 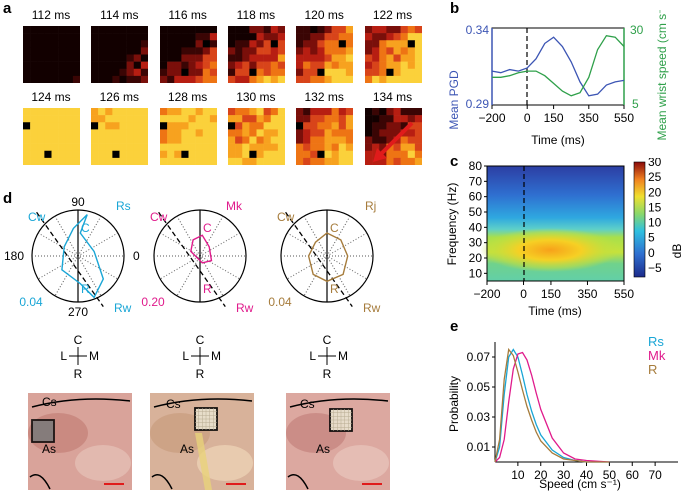 I want to click on wave-direction-arrow, so click(x=395, y=139).